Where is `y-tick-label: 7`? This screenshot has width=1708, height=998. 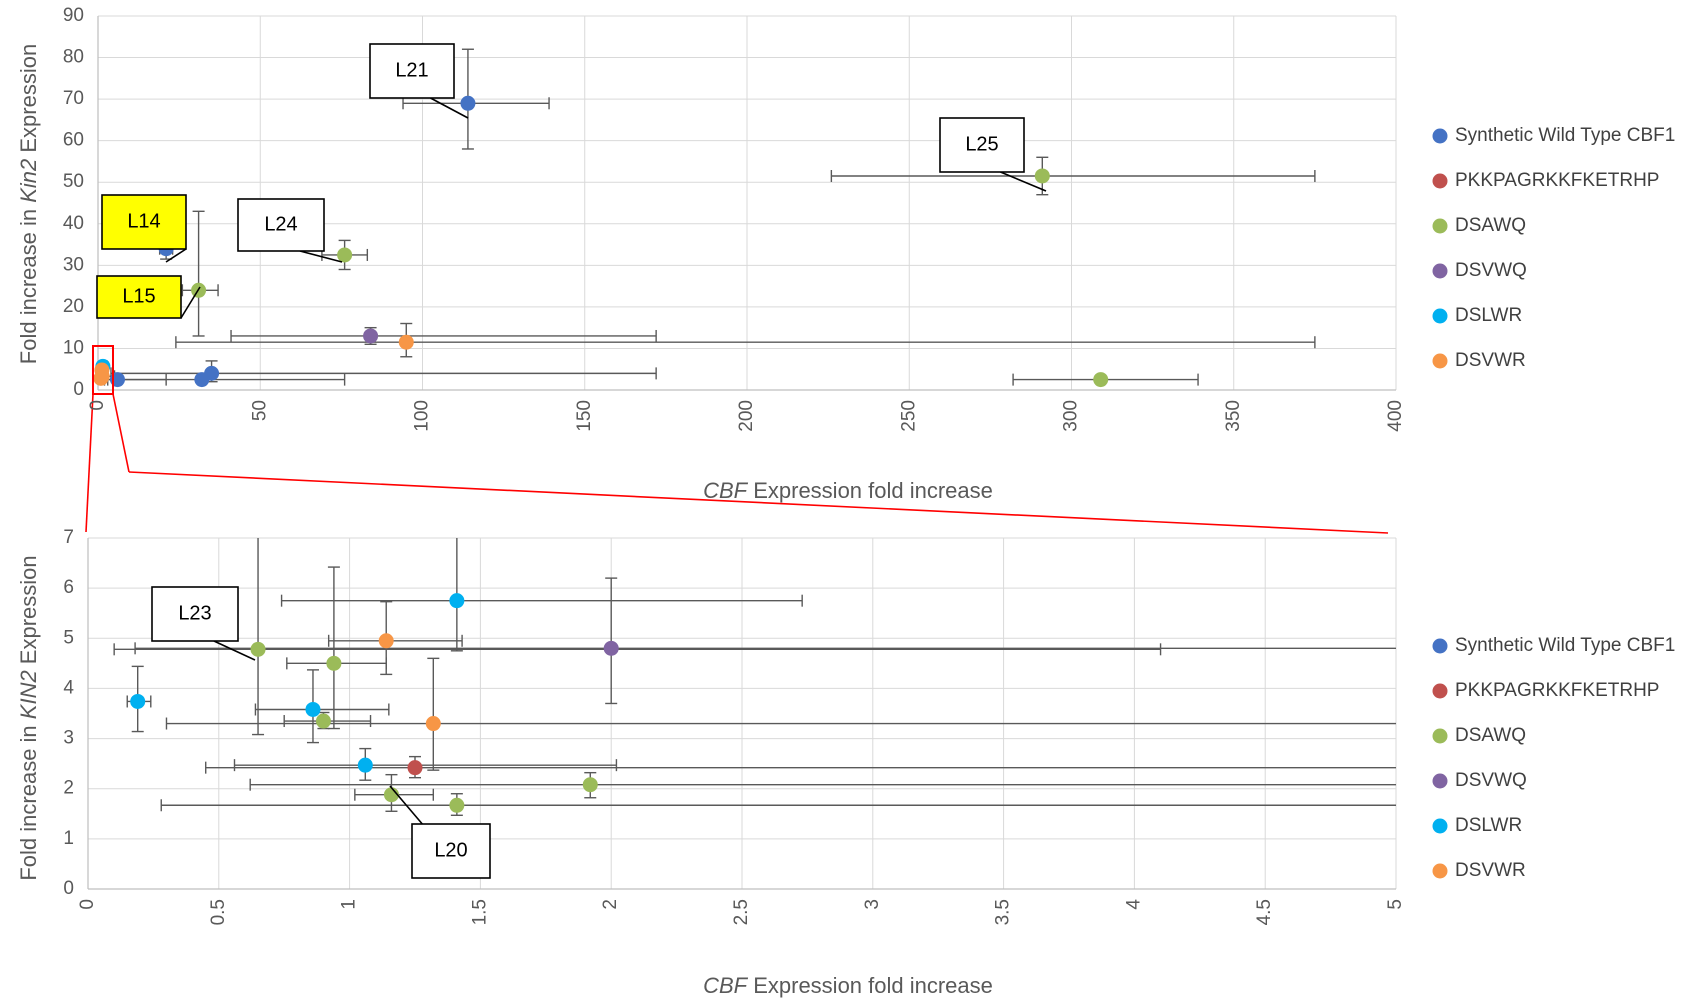 y-tick-label: 7 is located at coordinates (68, 537).